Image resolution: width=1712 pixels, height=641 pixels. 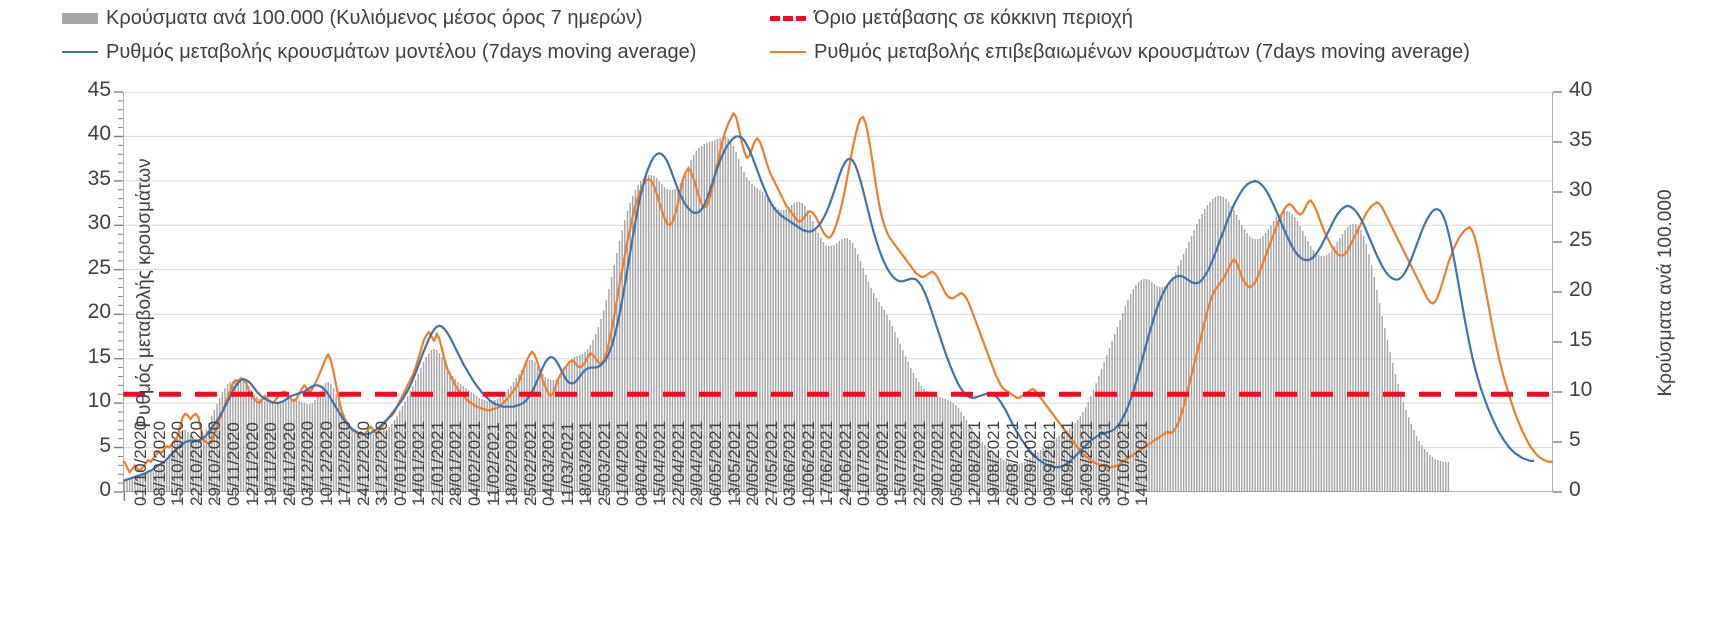 I want to click on x-axis-tick-label: 19/08/2021, so click(x=994, y=463).